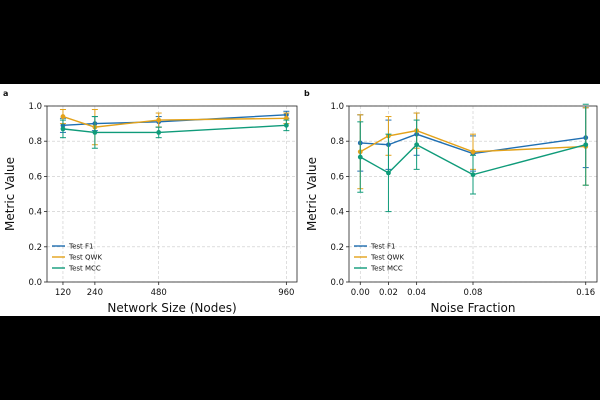 The height and width of the screenshot is (400, 600). What do you see at coordinates (85, 258) in the screenshot?
I see `panel-a-legend-label: Test QWK` at bounding box center [85, 258].